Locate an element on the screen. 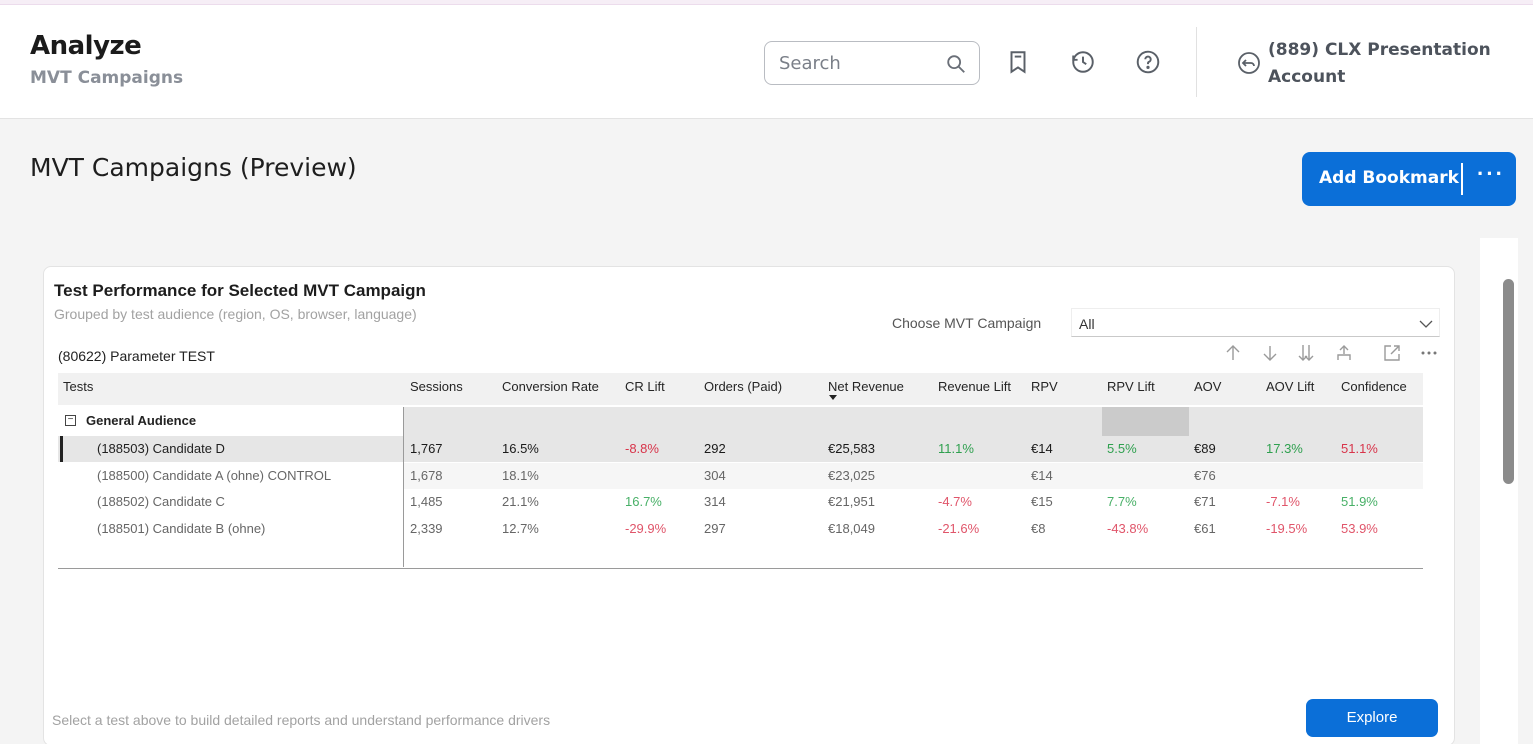 The image size is (1533, 744). cell-aov-lift: -19.5% is located at coordinates (1287, 528).